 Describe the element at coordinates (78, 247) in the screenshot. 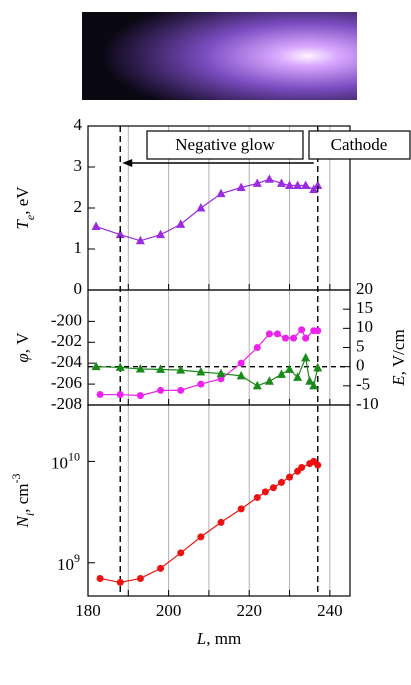

I see `y-tick-label: 1` at that location.